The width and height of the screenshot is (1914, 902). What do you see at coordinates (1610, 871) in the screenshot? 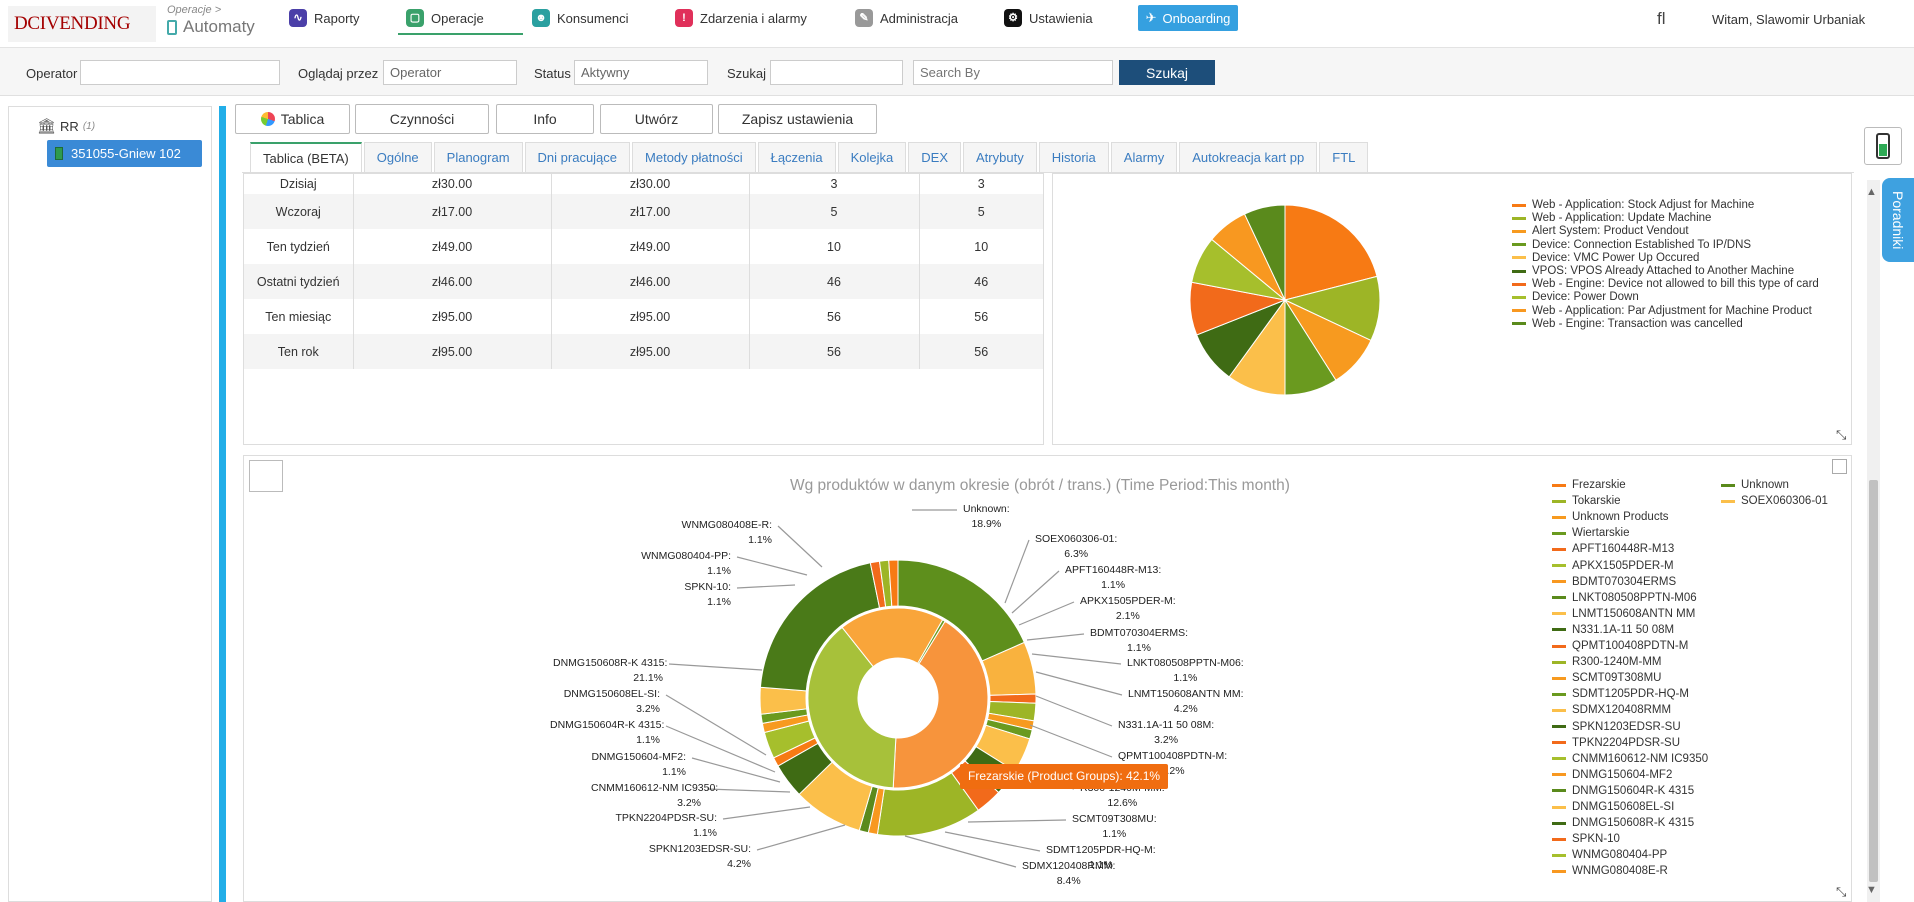
I see `donut-legend-item: WNMG080408E-R` at bounding box center [1610, 871].